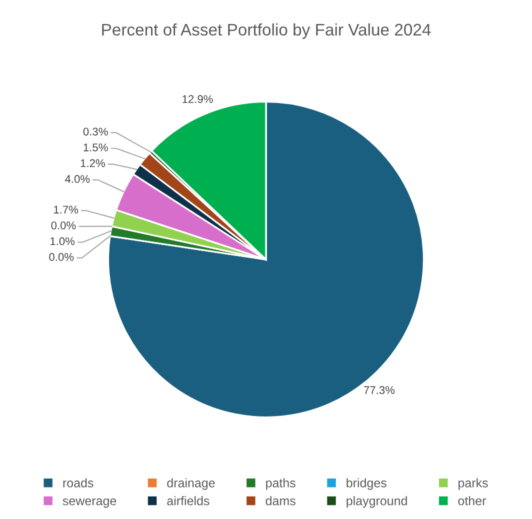  I want to click on data-label: 1.2%, so click(92, 163).